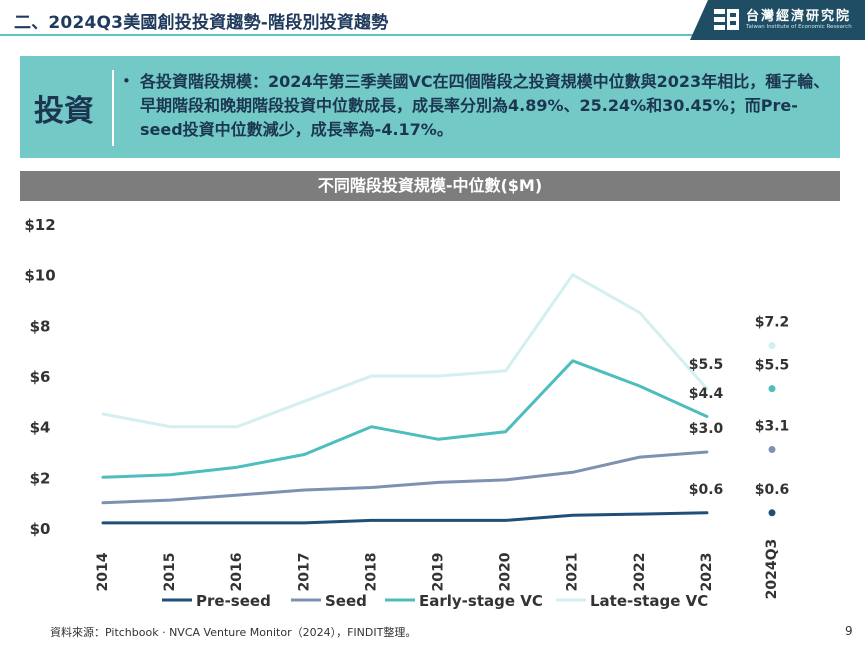 Image resolution: width=865 pixels, height=649 pixels. I want to click on series-line-pre-seed, so click(405, 518).